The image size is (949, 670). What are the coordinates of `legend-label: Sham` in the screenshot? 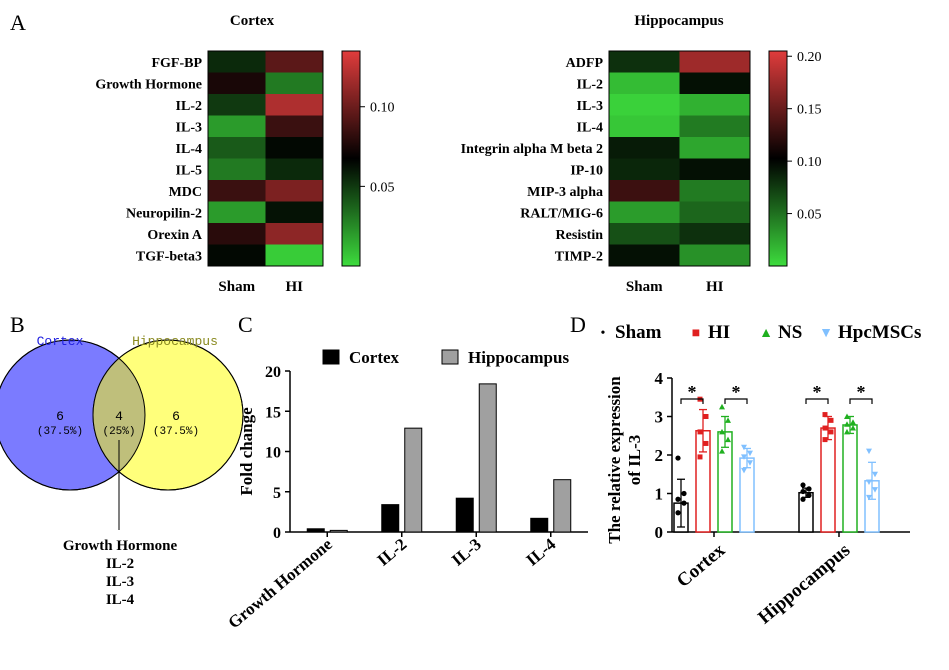 It's located at (638, 332).